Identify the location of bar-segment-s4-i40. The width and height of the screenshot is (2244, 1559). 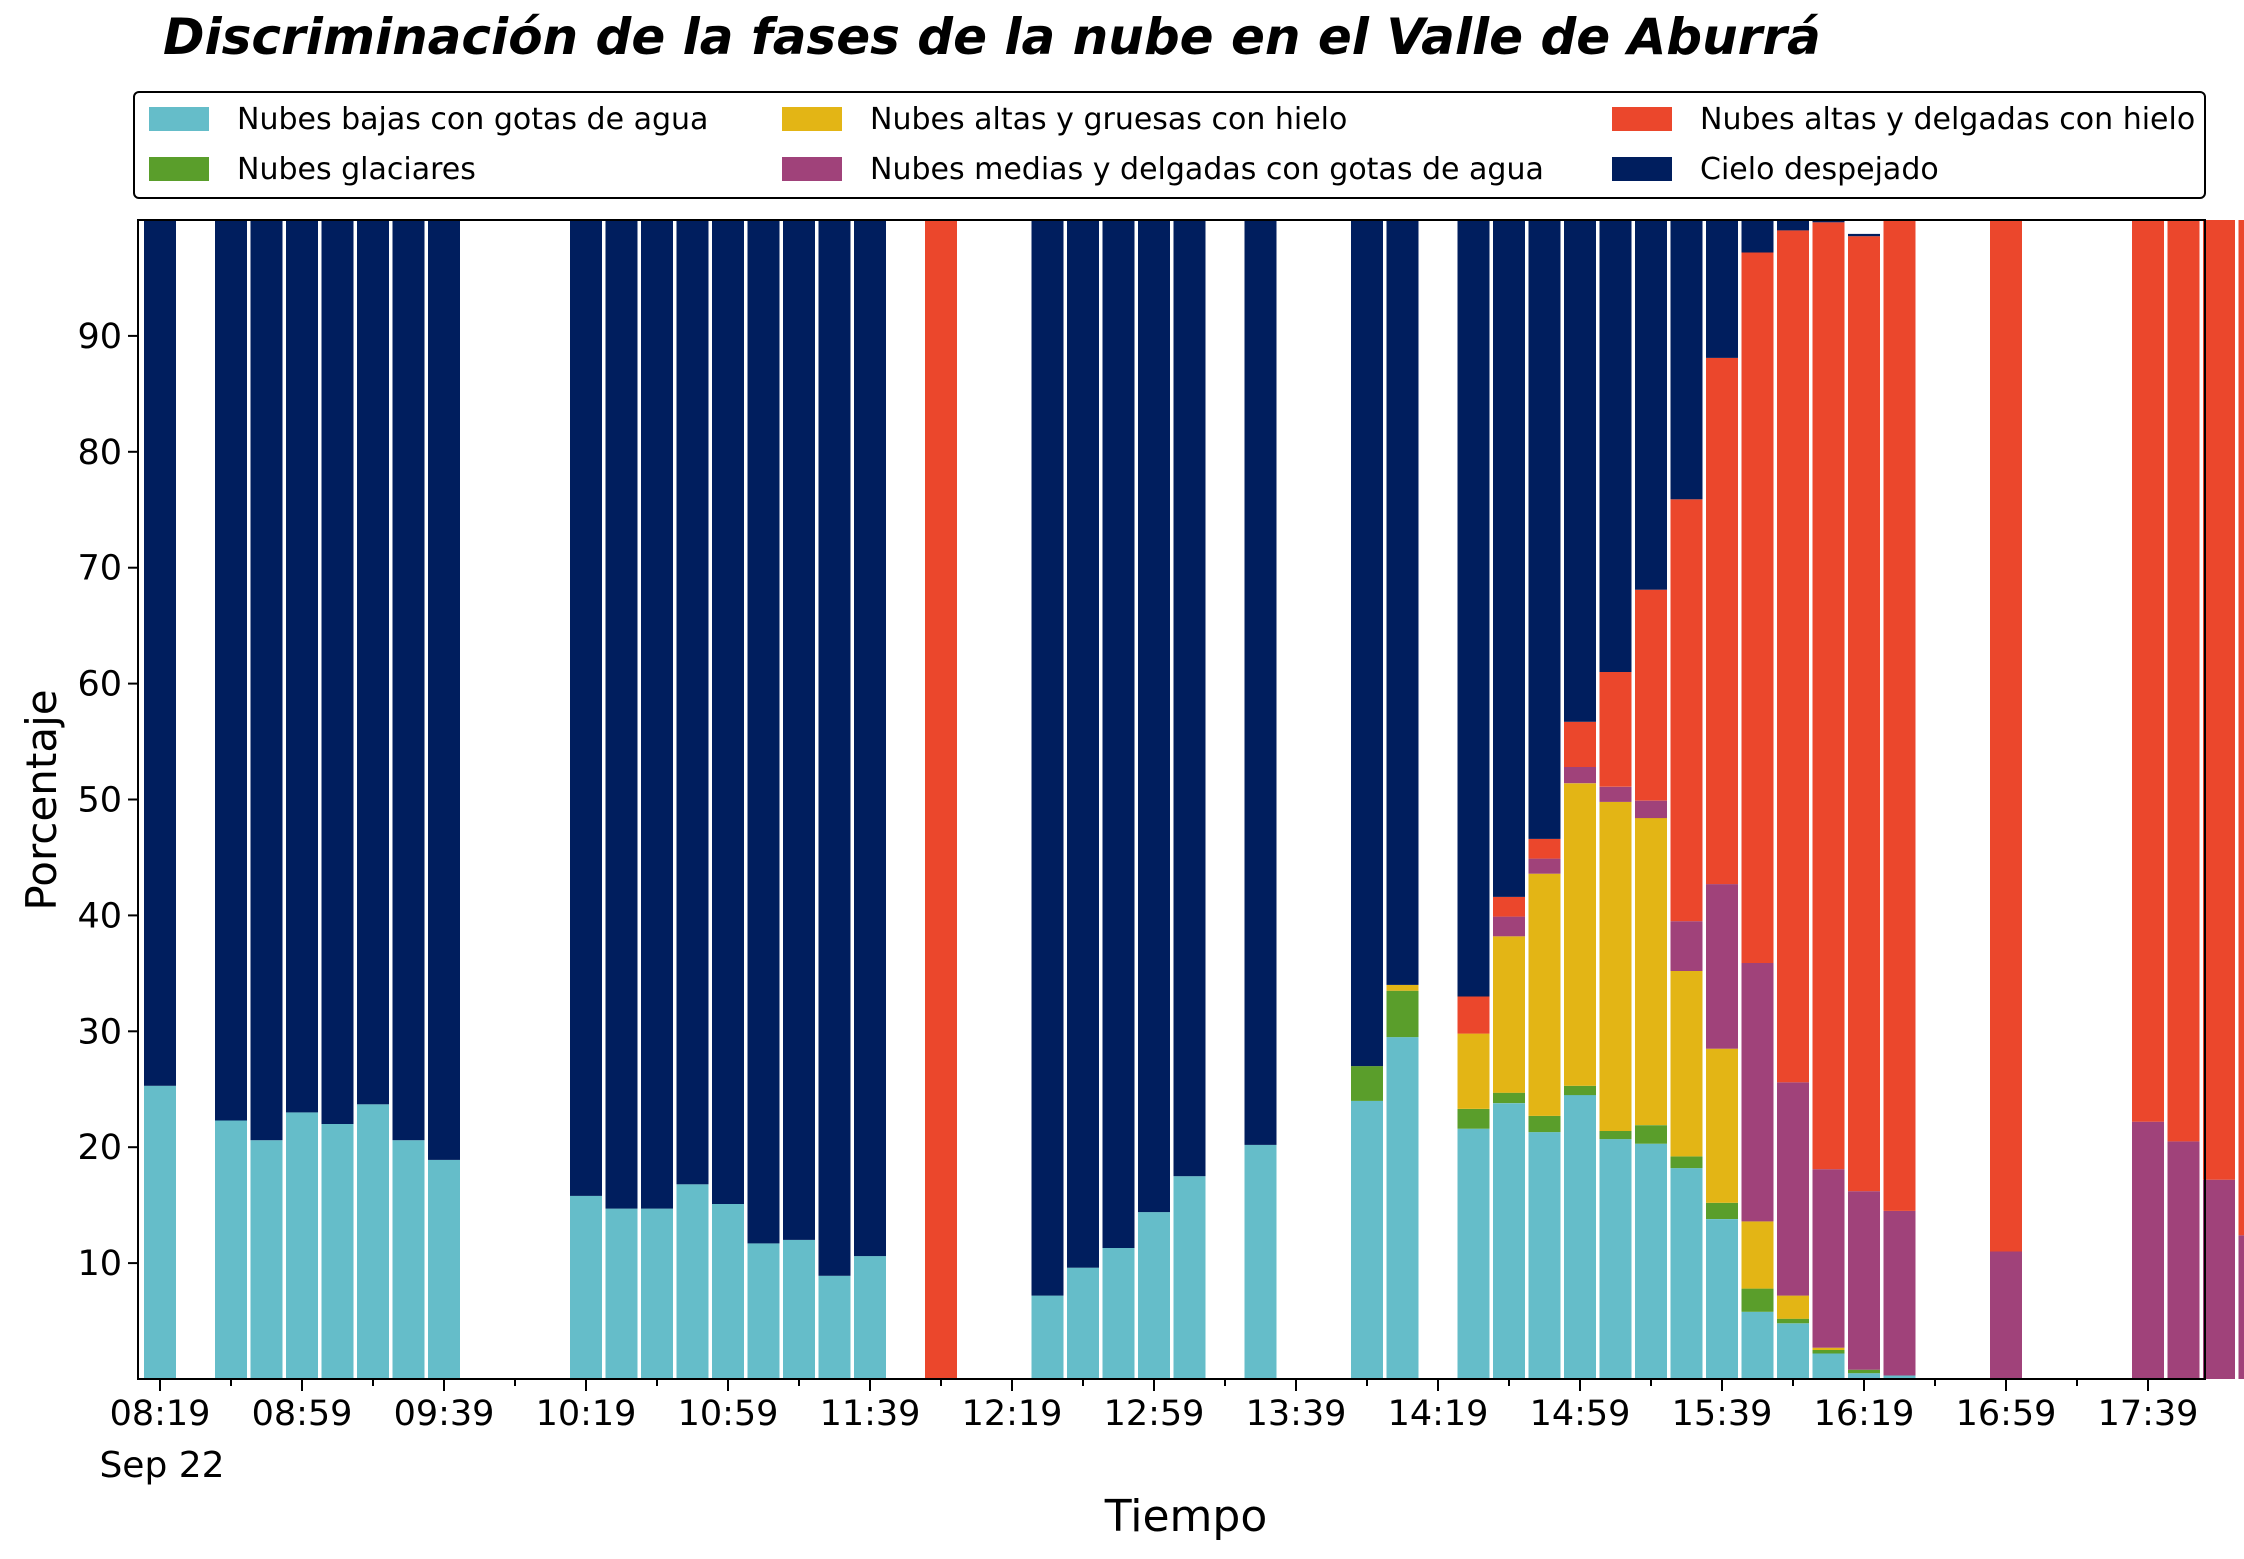
(1580, 744).